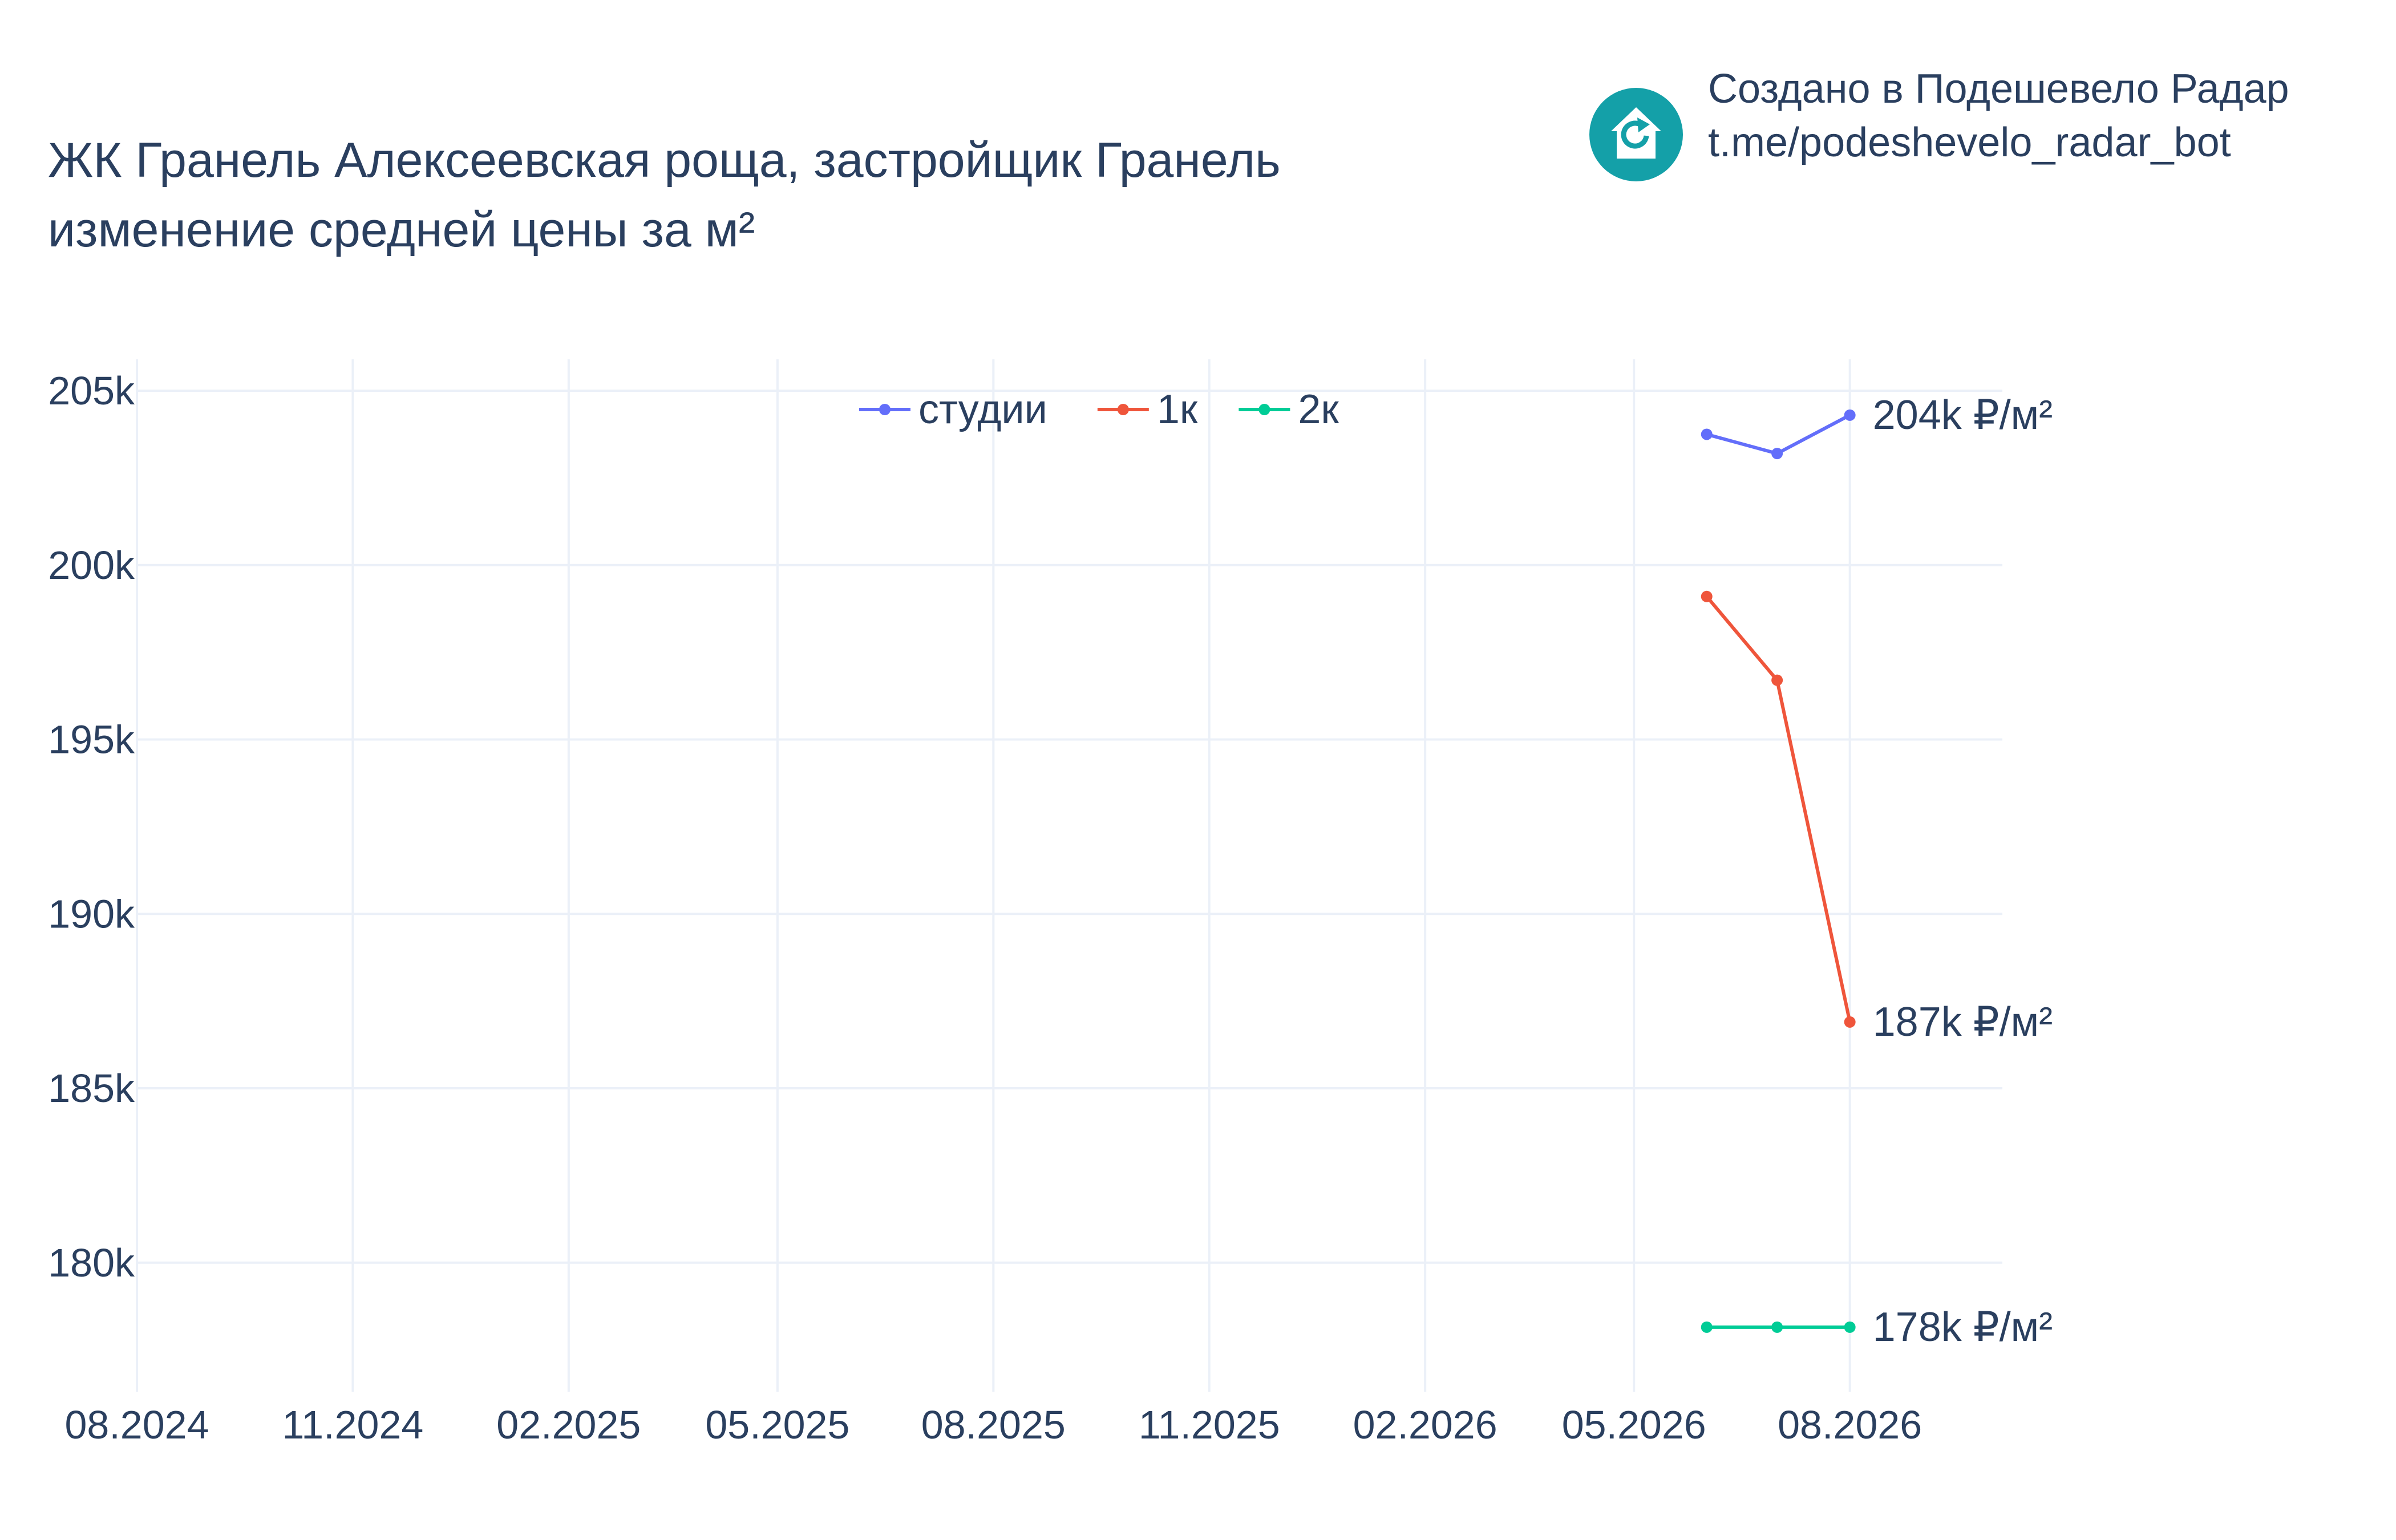  Describe the element at coordinates (1210, 1425) in the screenshot. I see `x-tick-label: 11.2025` at that location.